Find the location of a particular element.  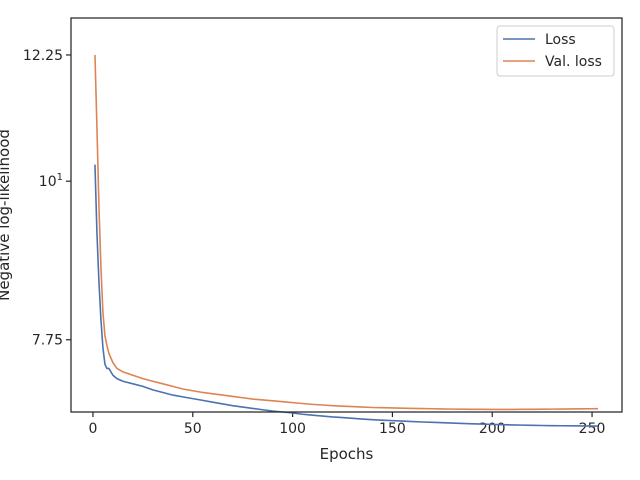

x-axis-label: Epochs is located at coordinates (347, 454).